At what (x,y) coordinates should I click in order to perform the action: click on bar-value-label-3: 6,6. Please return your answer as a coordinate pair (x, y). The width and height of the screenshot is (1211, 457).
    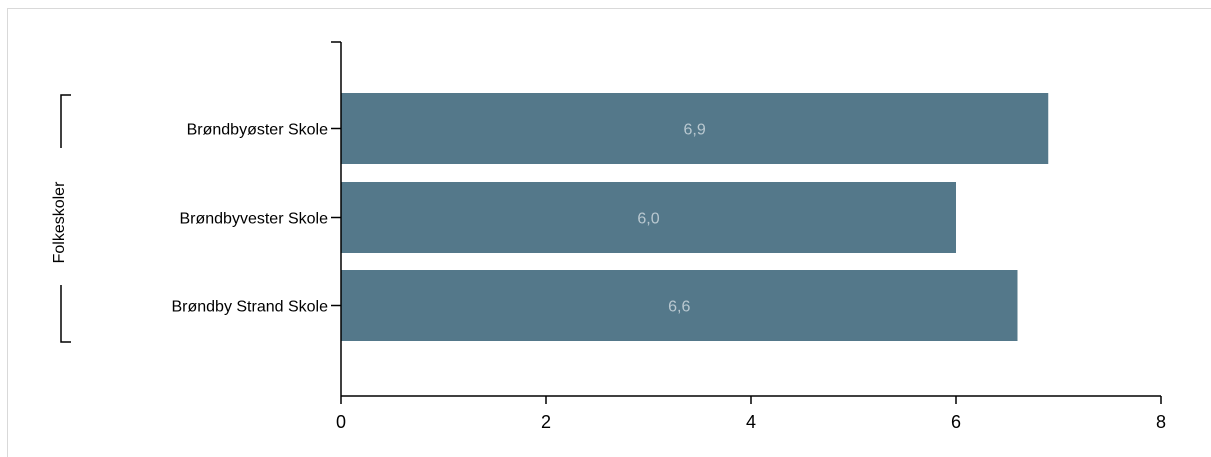
    Looking at the image, I should click on (679, 307).